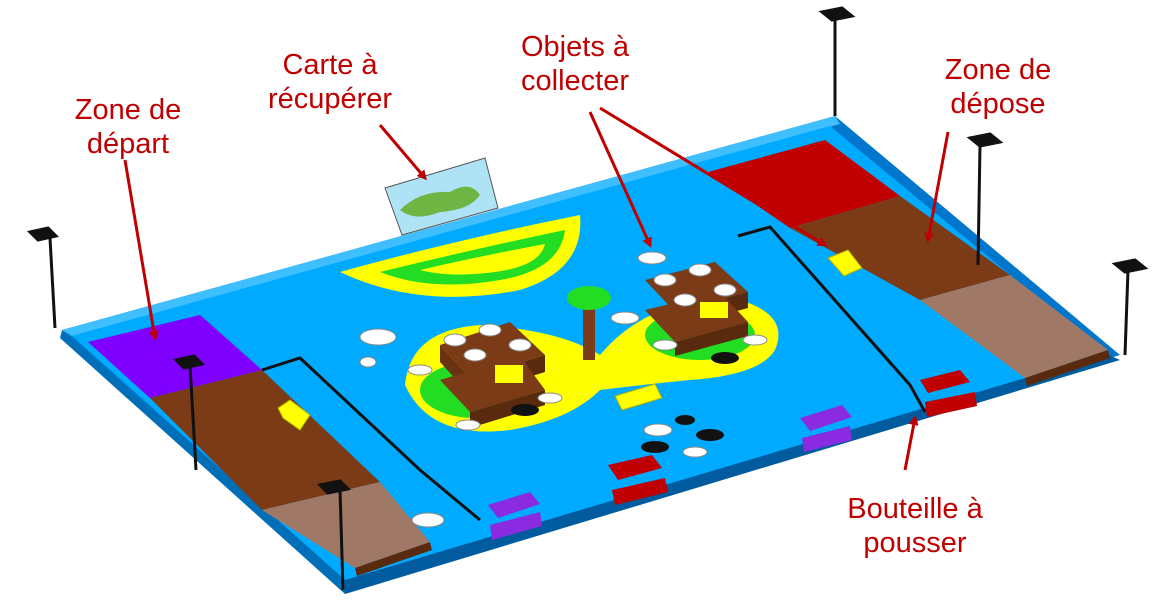 The width and height of the screenshot is (1174, 603). I want to click on label-objects: Objets à collecter, so click(575, 64).